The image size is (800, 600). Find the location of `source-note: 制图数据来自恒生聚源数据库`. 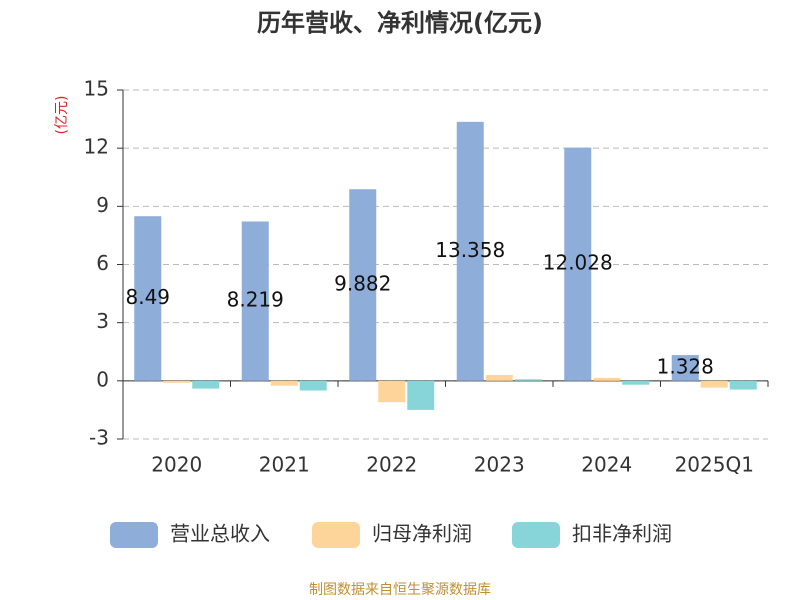

source-note: 制图数据来自恒生聚源数据库 is located at coordinates (400, 590).